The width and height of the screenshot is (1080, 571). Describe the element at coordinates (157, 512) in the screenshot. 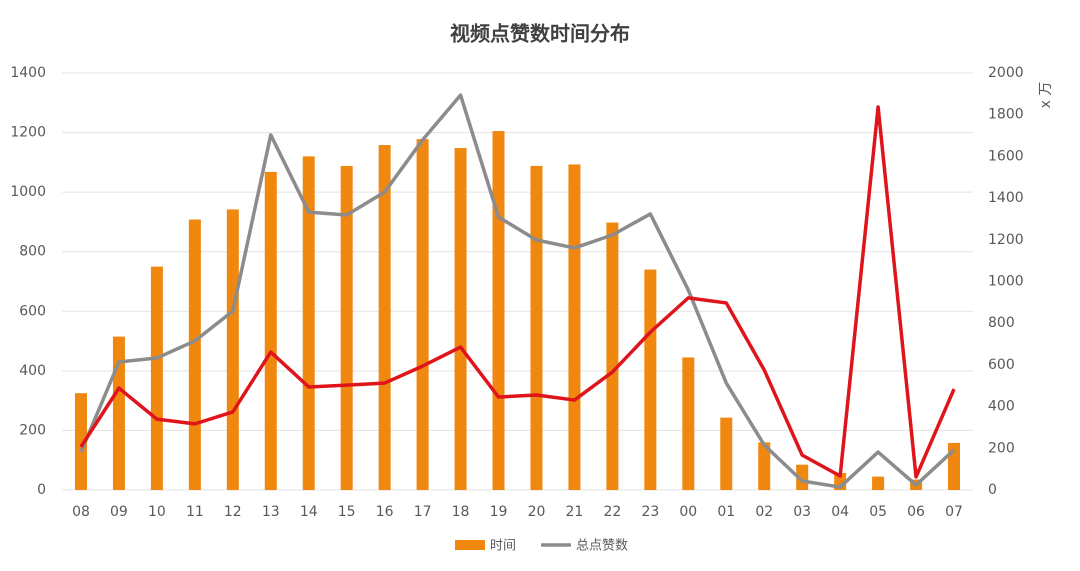

I see `x-tick-label: 10` at that location.